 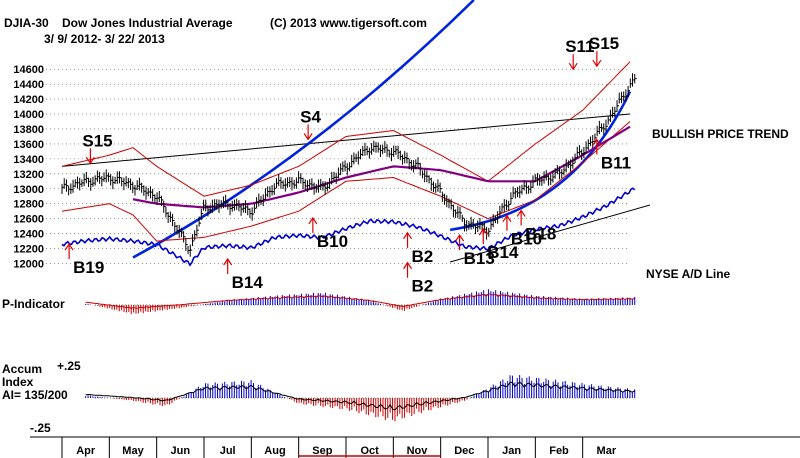 I want to click on y-tick-label: 12400, so click(x=28, y=235).